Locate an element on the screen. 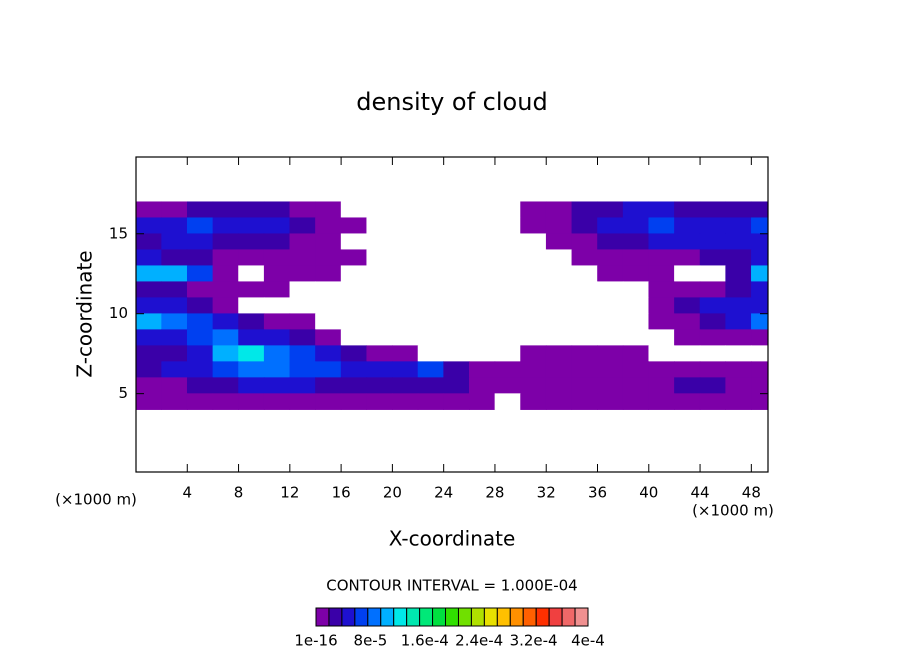  colorbar-tick-label: 1e-16 is located at coordinates (315, 641).